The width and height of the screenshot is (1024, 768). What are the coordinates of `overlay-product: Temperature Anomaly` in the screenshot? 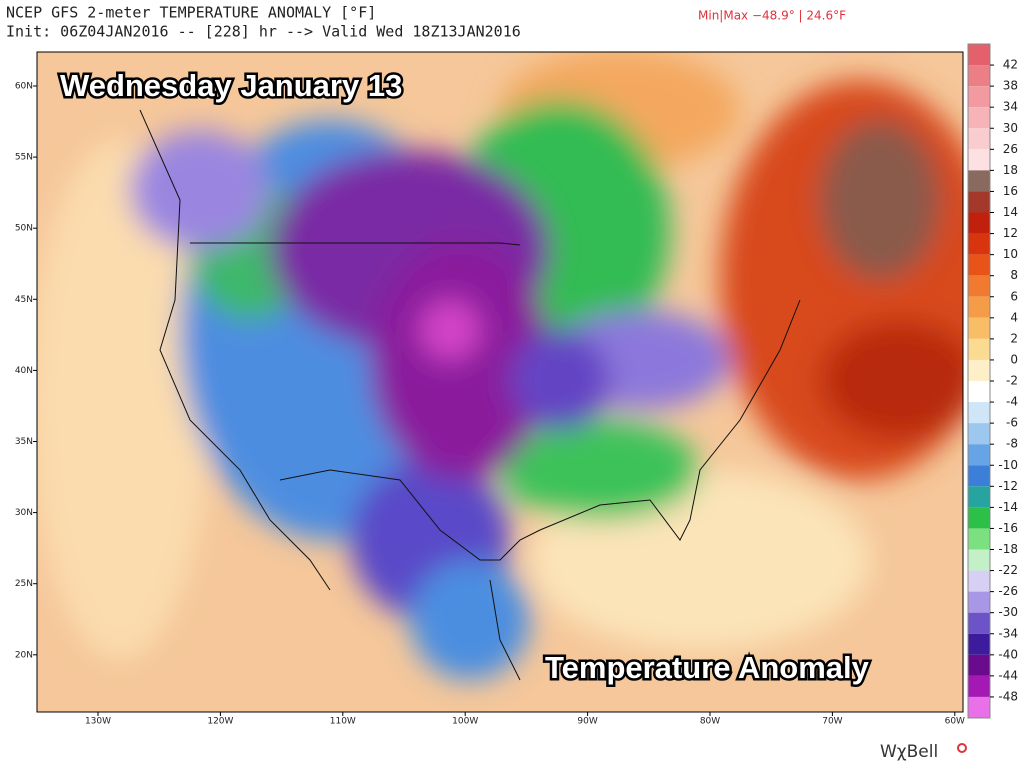 It's located at (707, 667).